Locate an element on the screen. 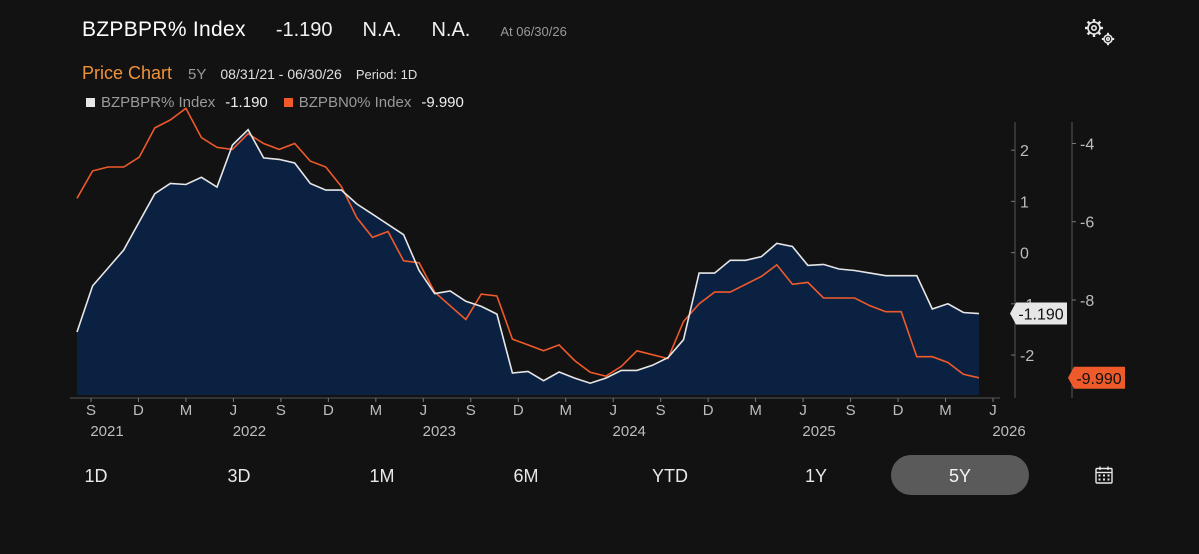 This screenshot has height=554, width=1199. last-value-label-bzpbn0-text: -9.990 is located at coordinates (1098, 379).